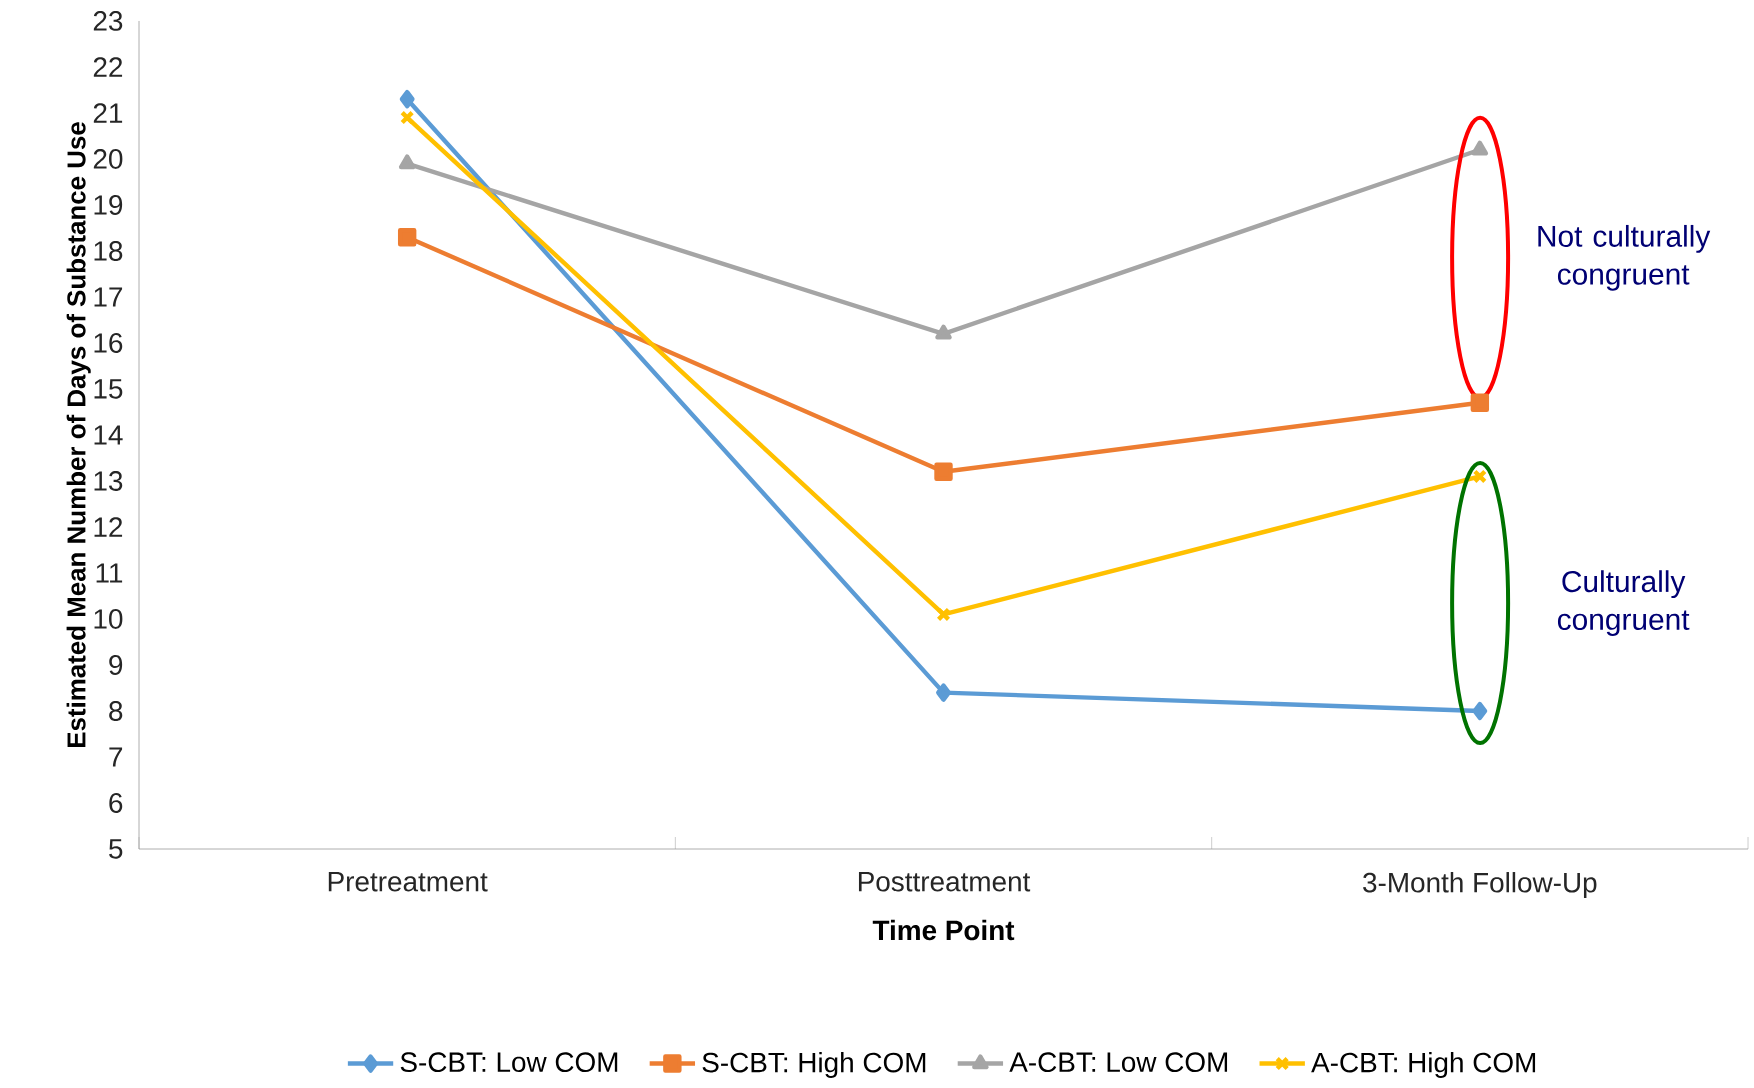 The height and width of the screenshot is (1088, 1754). What do you see at coordinates (108, 481) in the screenshot?
I see `y-tick-label: 13` at bounding box center [108, 481].